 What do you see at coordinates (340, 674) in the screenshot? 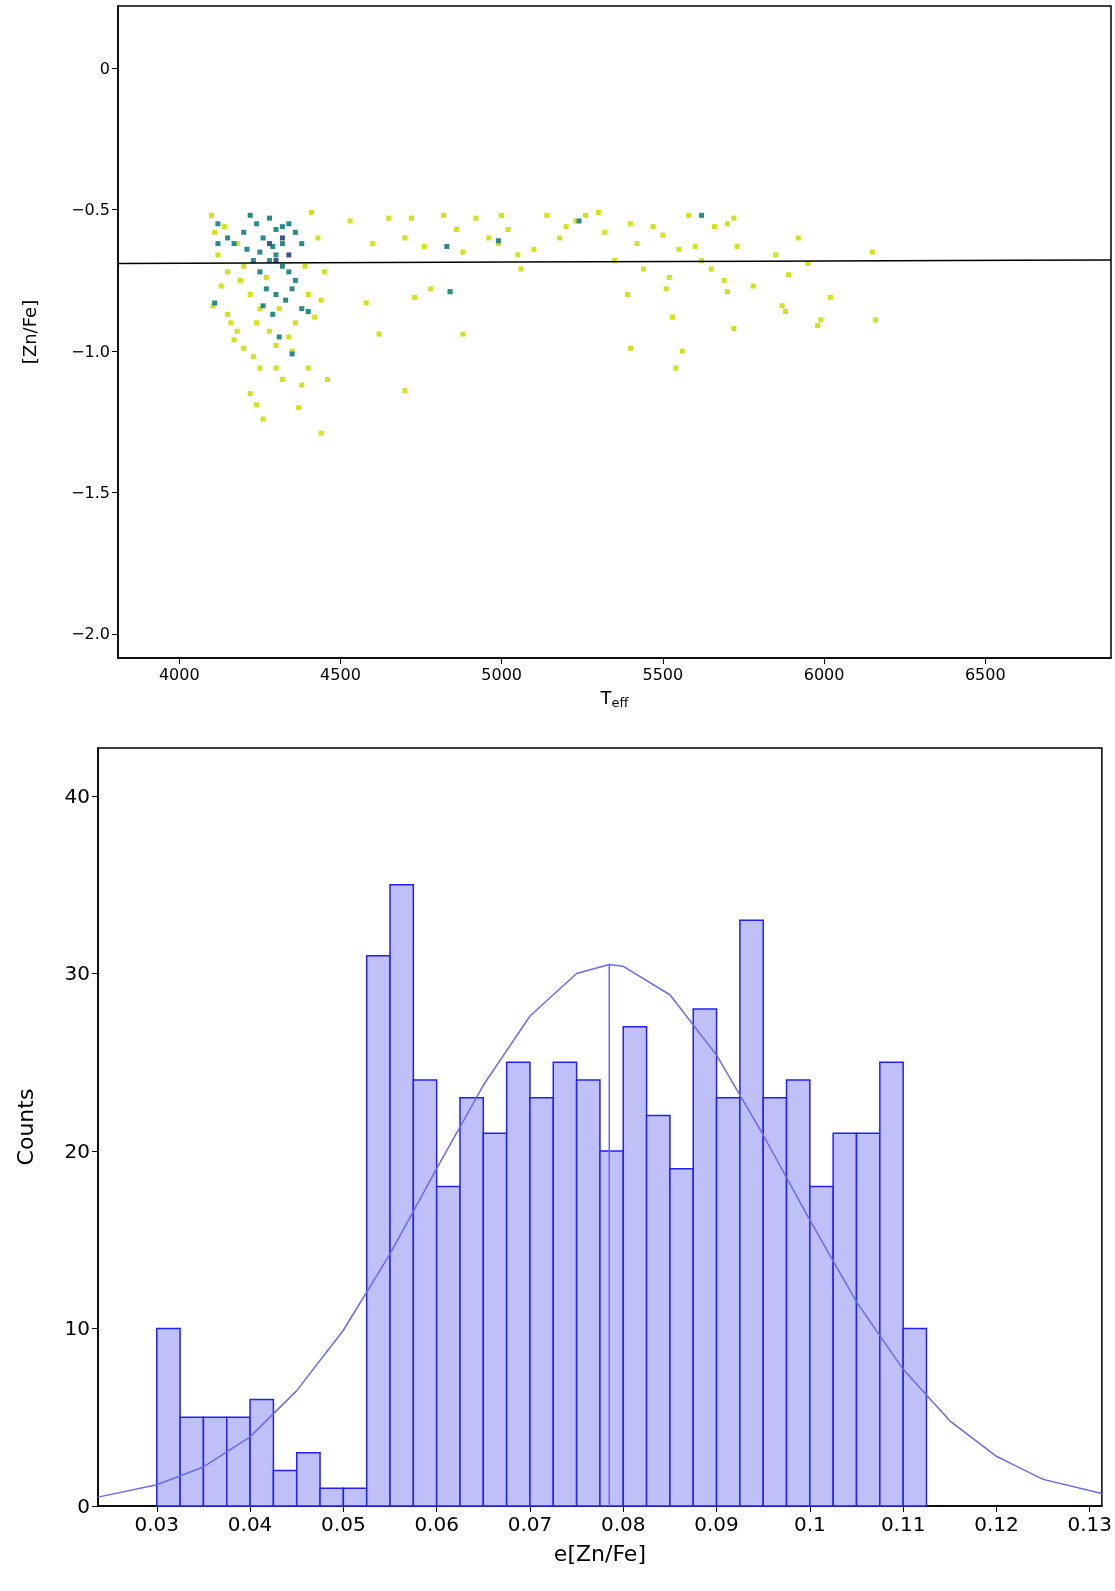
I see `x-tick-label: 4500` at bounding box center [340, 674].